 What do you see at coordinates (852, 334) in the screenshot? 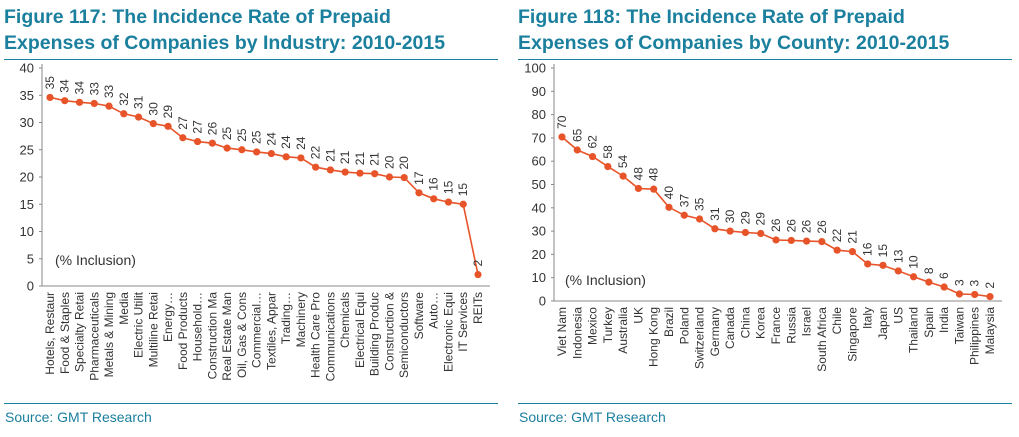
I see `category-label: Singapore` at bounding box center [852, 334].